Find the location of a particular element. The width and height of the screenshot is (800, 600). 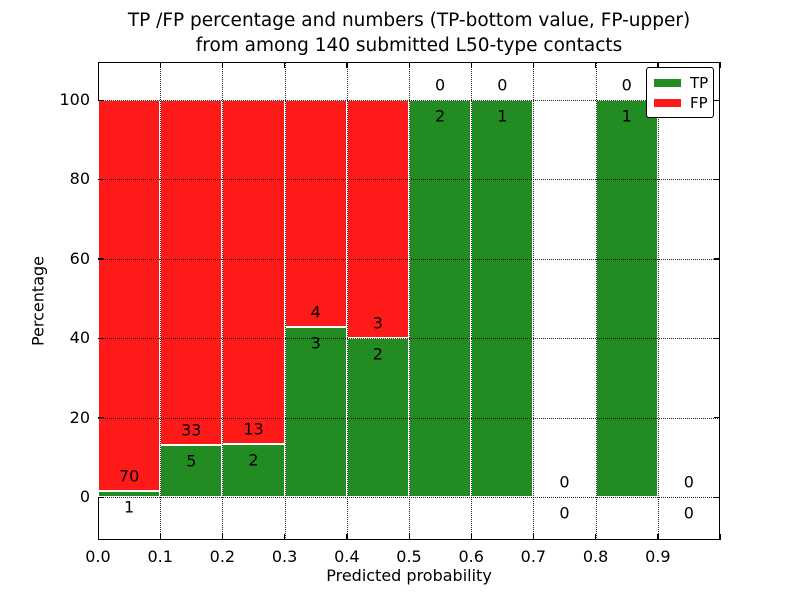

x-tick-label: 0.2 is located at coordinates (222, 556).